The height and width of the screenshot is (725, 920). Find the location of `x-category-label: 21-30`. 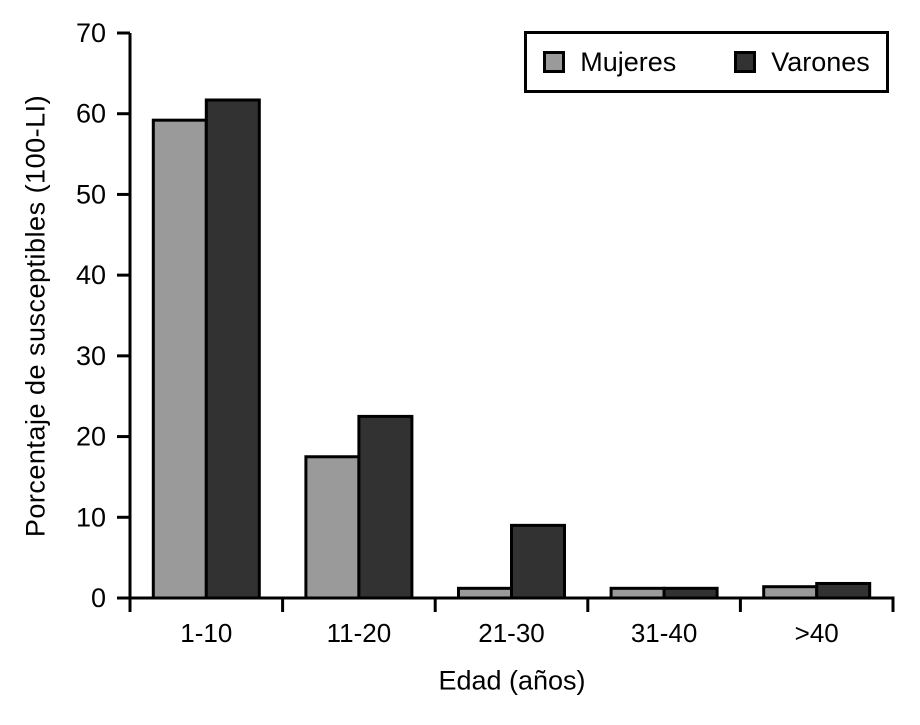

x-category-label: 21-30 is located at coordinates (511, 633).